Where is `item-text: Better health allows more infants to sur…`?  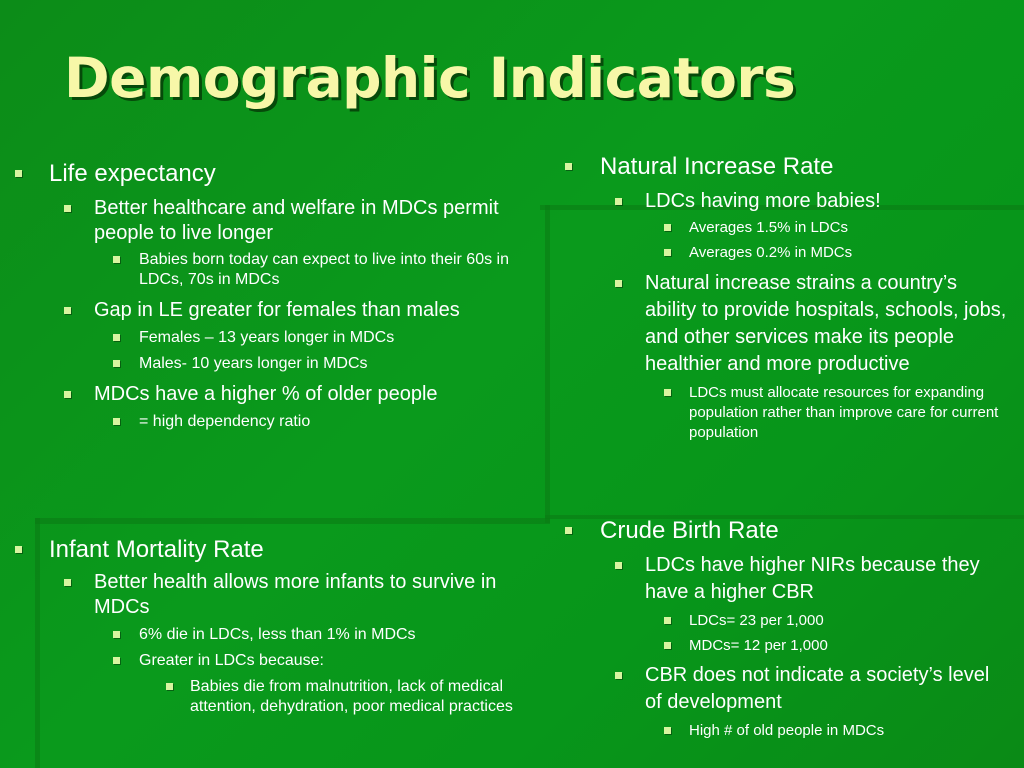
item-text: Better health allows more infants to sur… is located at coordinates (295, 594).